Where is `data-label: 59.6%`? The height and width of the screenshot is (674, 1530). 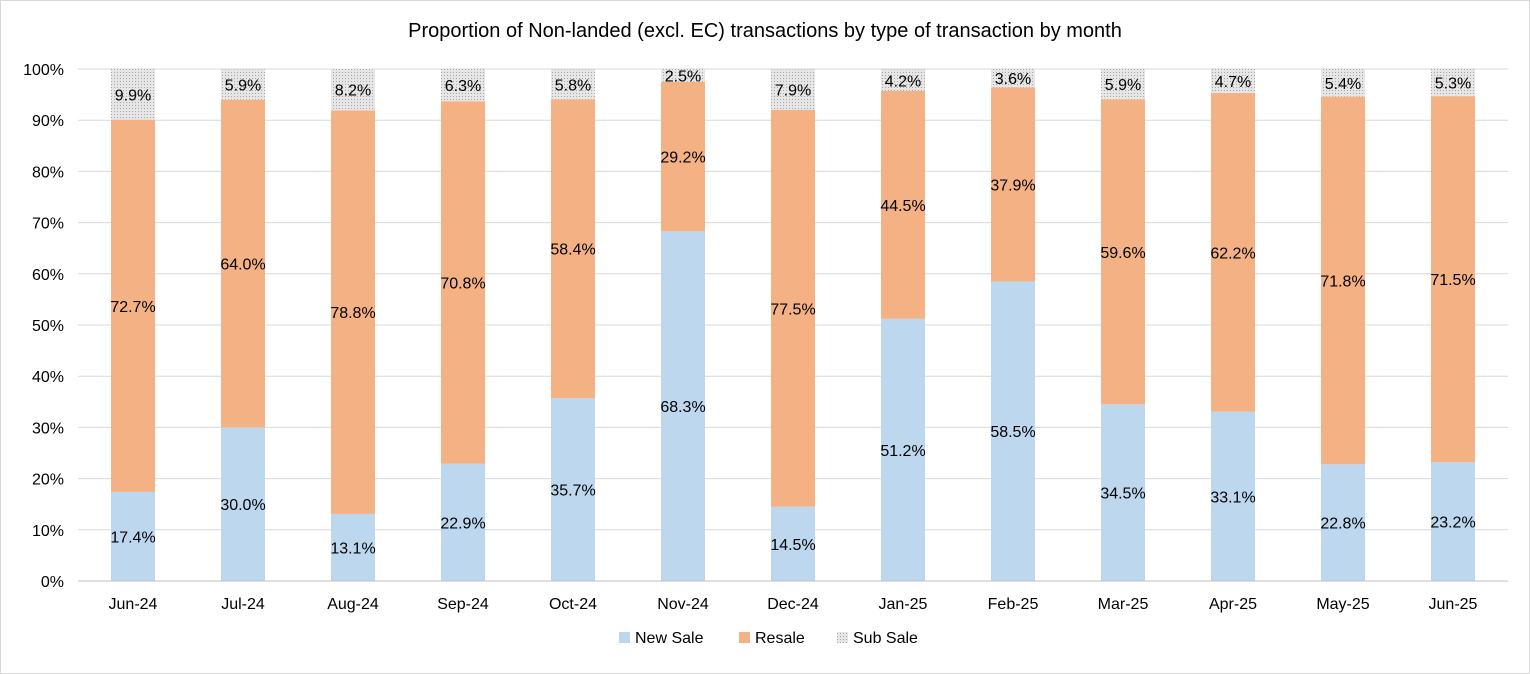 data-label: 59.6% is located at coordinates (1122, 253).